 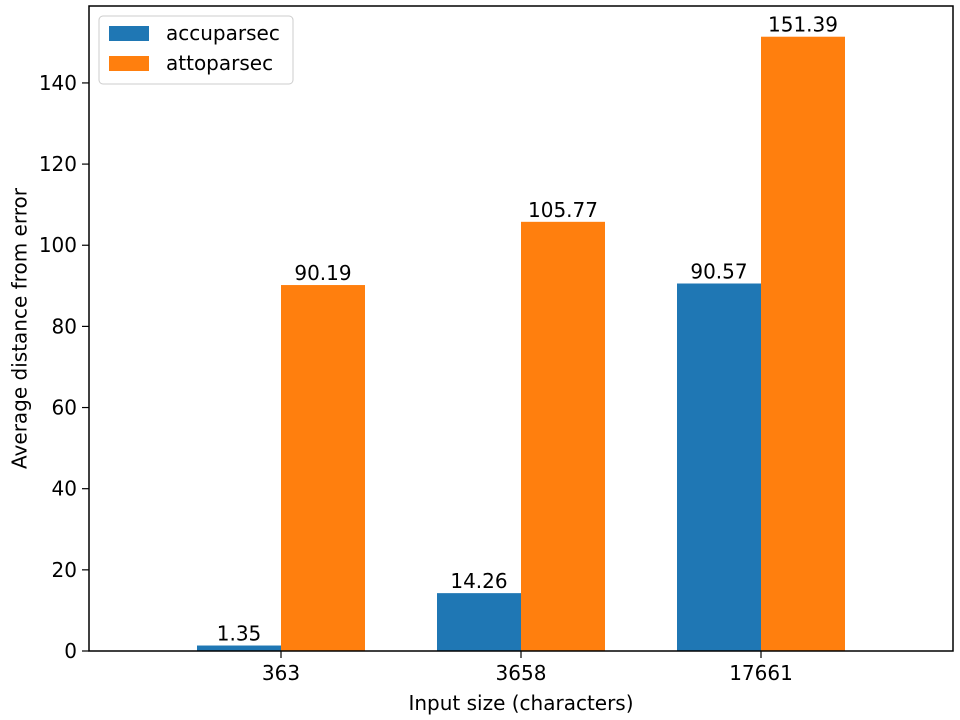 I want to click on legend-swatch-accuparsec, so click(x=129, y=33).